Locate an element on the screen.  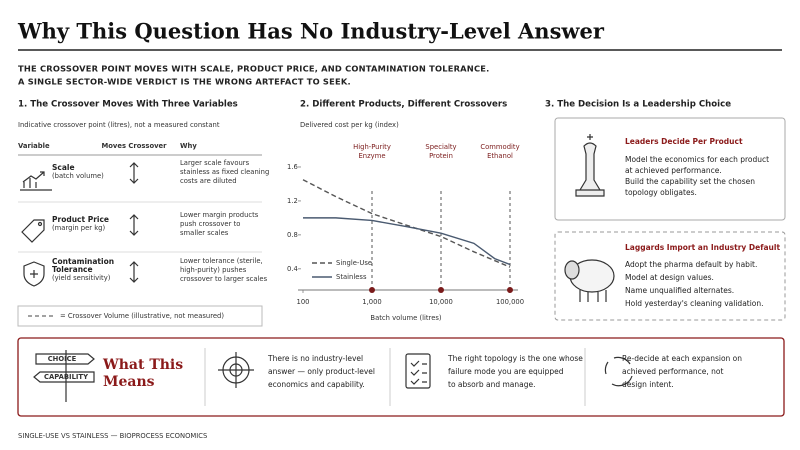
box-line: Adopt the pharma default by habit. is located at coordinates (691, 264).